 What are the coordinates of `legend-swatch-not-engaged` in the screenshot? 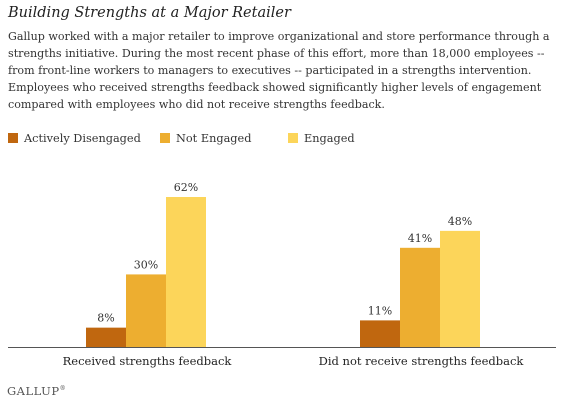 It's located at (165, 138).